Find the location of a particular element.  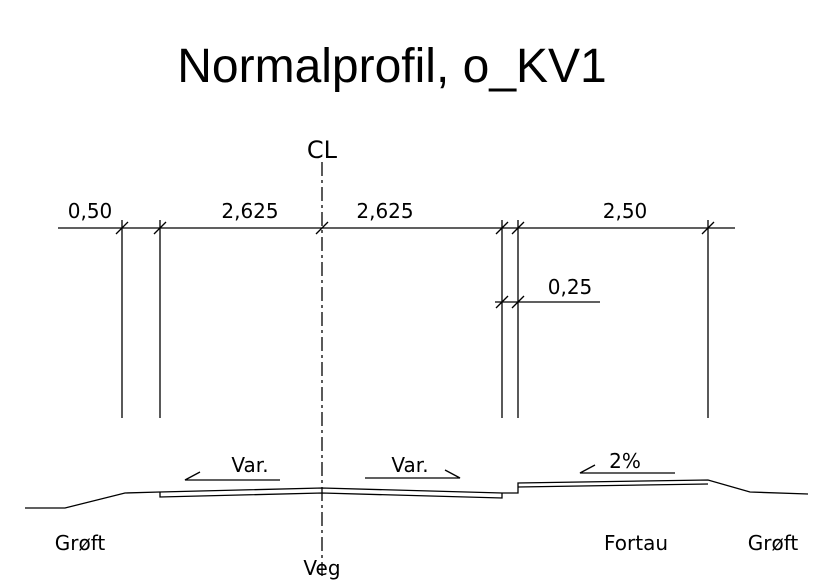

section-label: Fortau is located at coordinates (636, 543).